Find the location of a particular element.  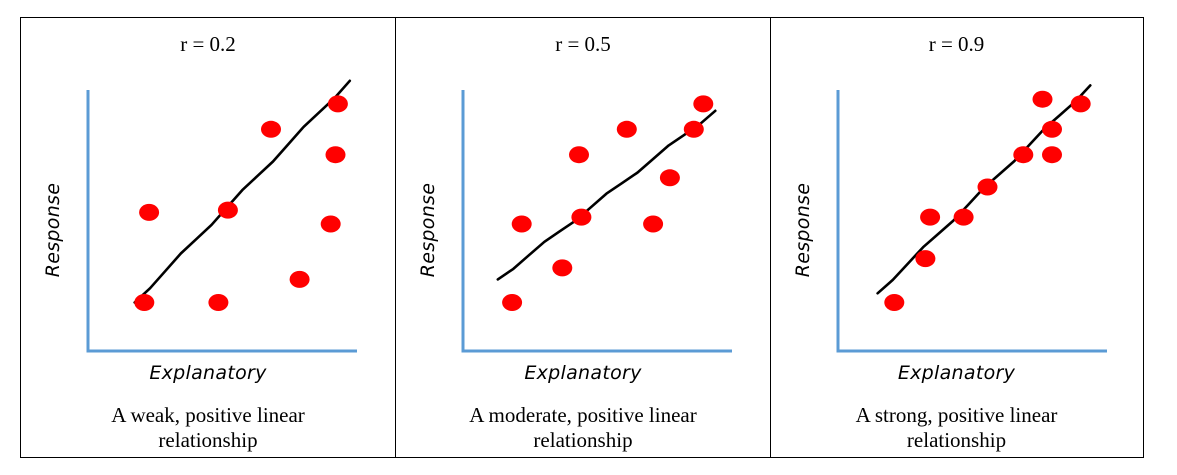

caption: A weak, positive linear relationship is located at coordinates (208, 428).